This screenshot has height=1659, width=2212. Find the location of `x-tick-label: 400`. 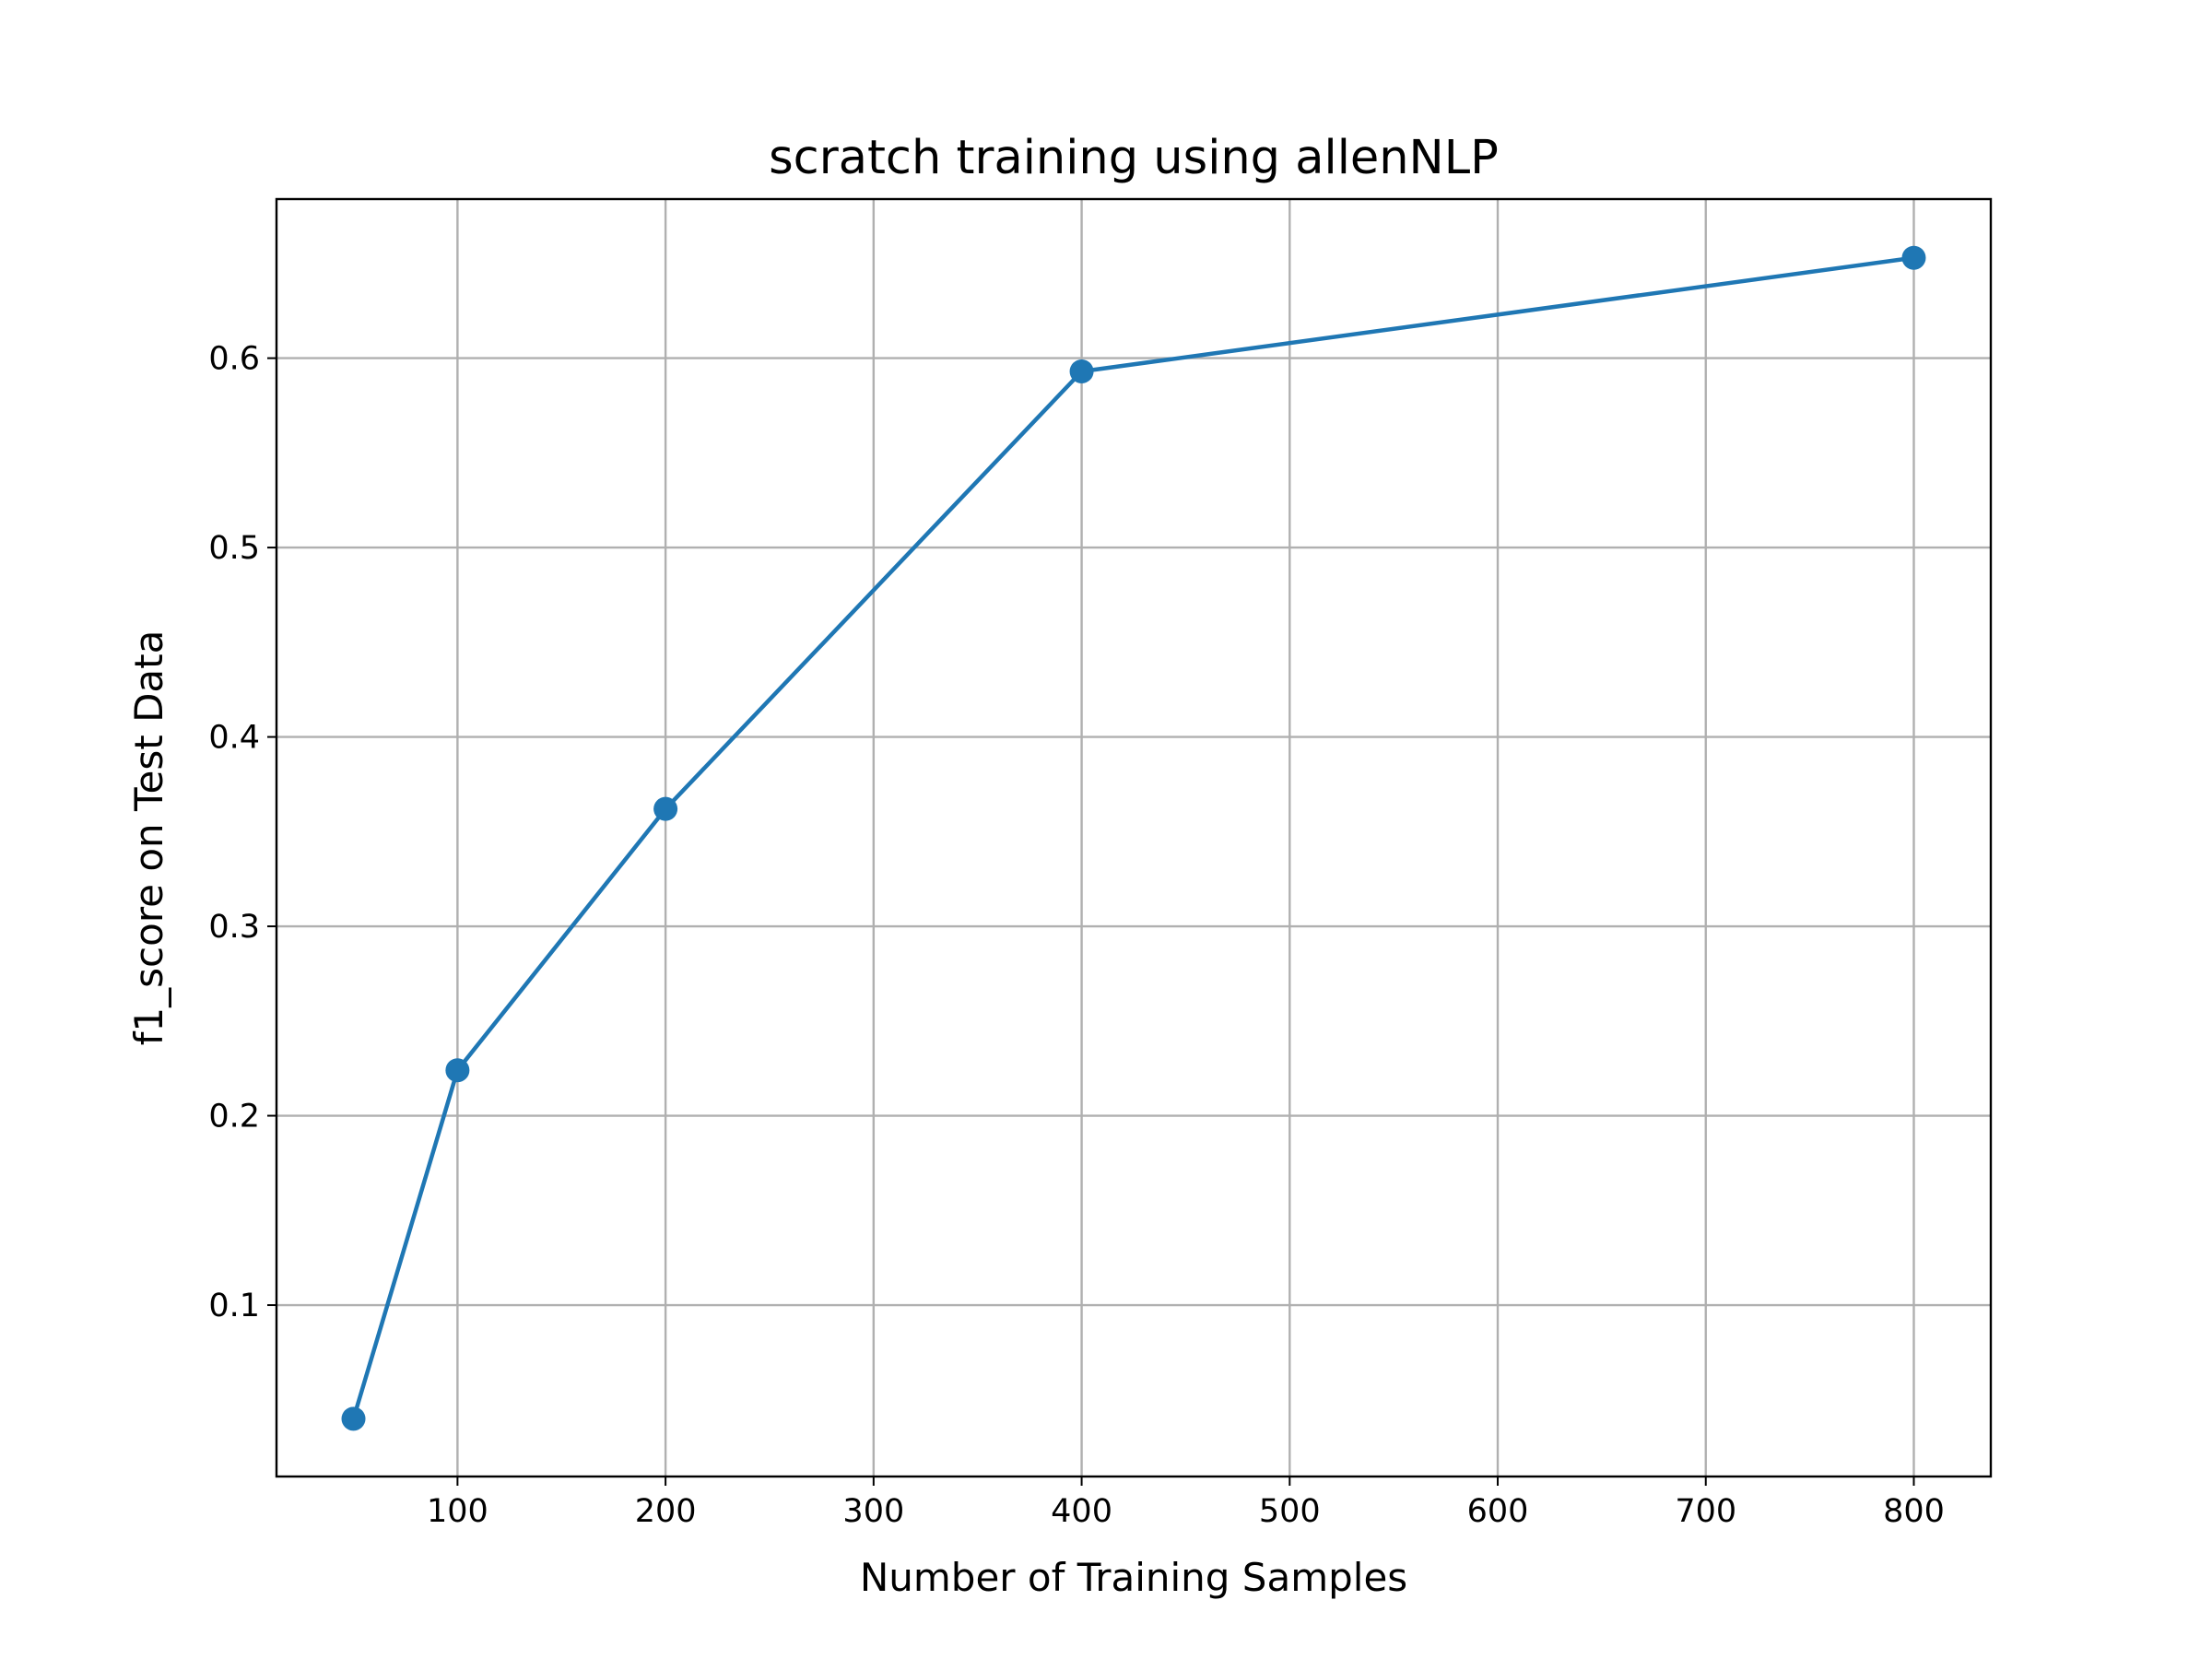

x-tick-label: 400 is located at coordinates (1081, 1511).